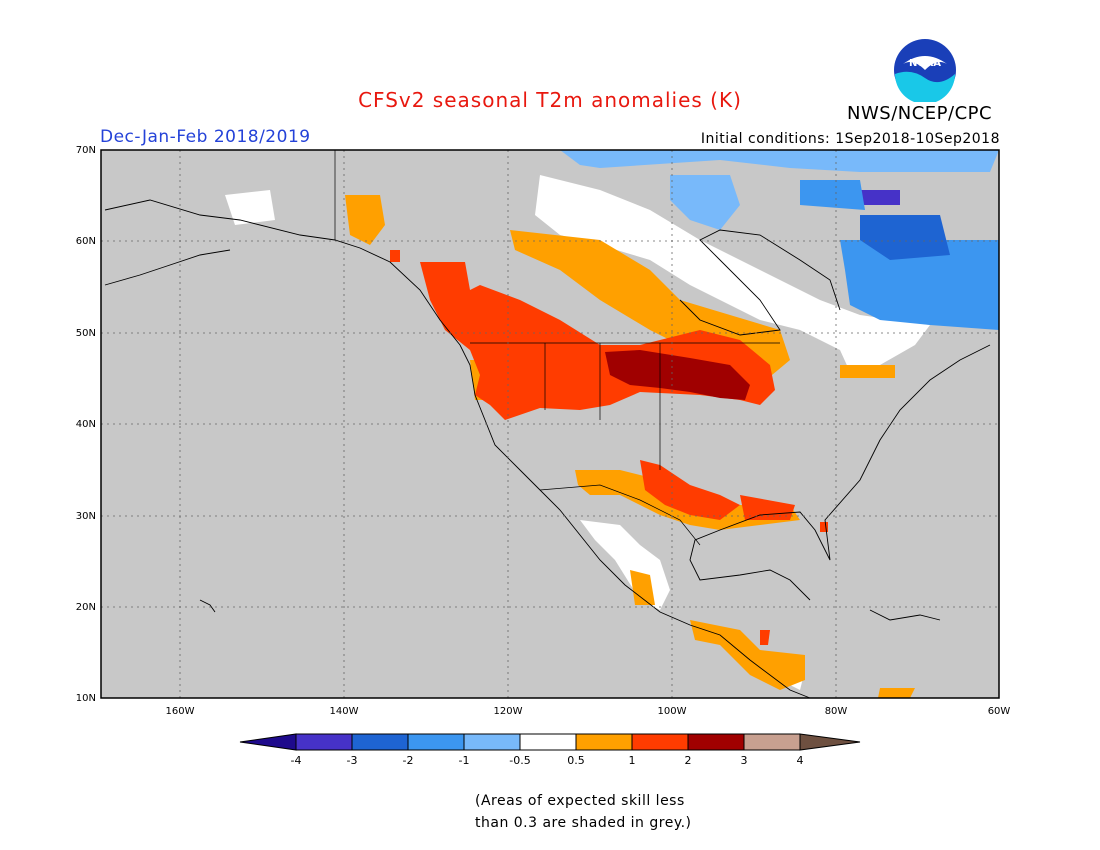 The image size is (1100, 850). What do you see at coordinates (830, 742) in the screenshot?
I see `colorbar-arrow-right` at bounding box center [830, 742].